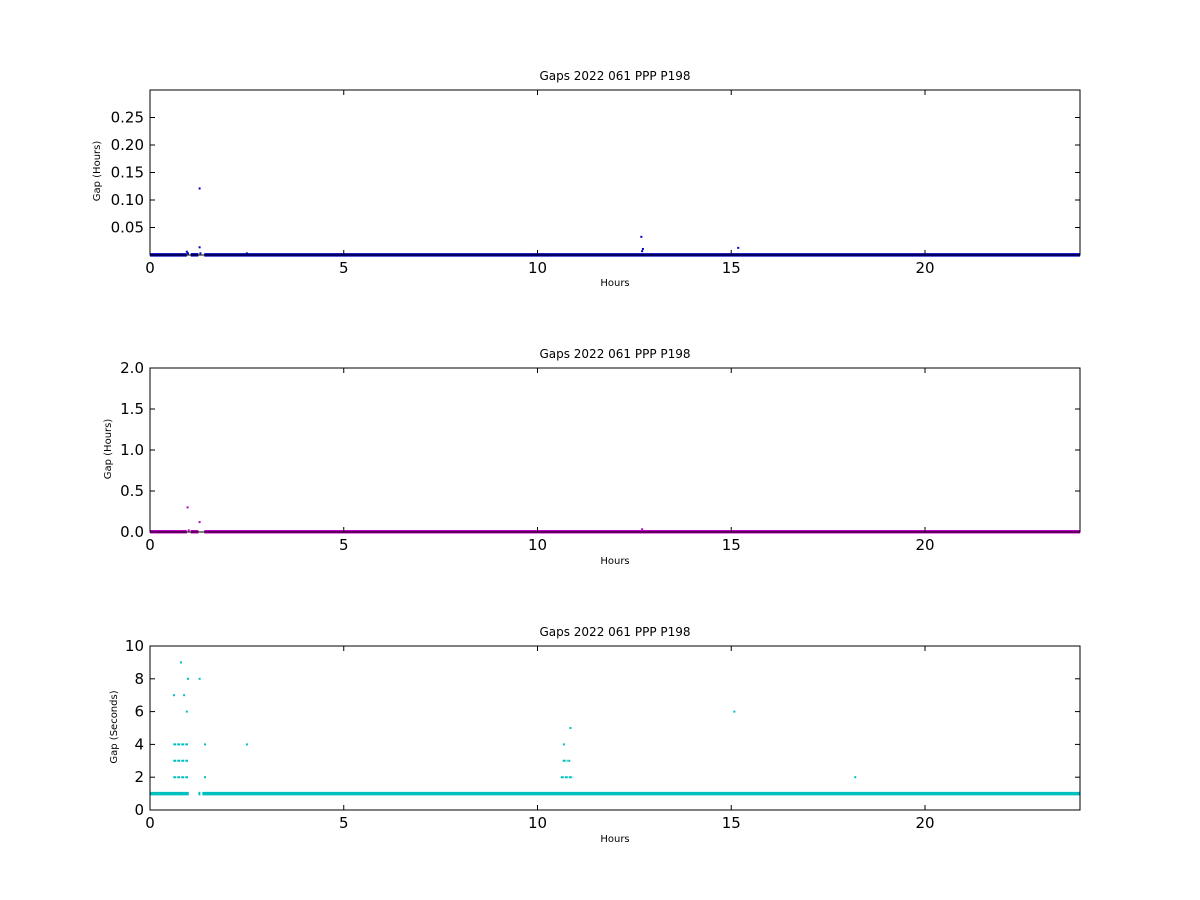 The width and height of the screenshot is (1200, 900). Describe the element at coordinates (114, 726) in the screenshot. I see `y-axis-label: Gap (Seconds)` at that location.